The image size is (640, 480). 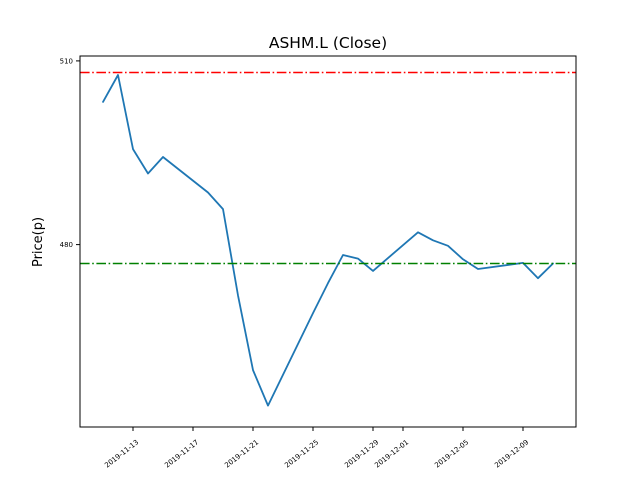 I want to click on y-axis-label: Price(p), so click(x=38, y=242).